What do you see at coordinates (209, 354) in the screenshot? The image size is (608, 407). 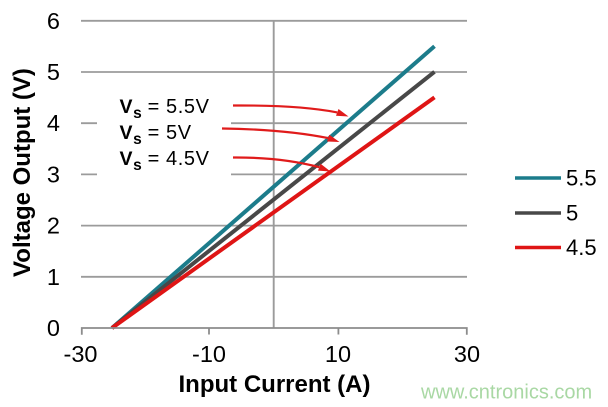 I see `svg-text: -10` at bounding box center [209, 354].